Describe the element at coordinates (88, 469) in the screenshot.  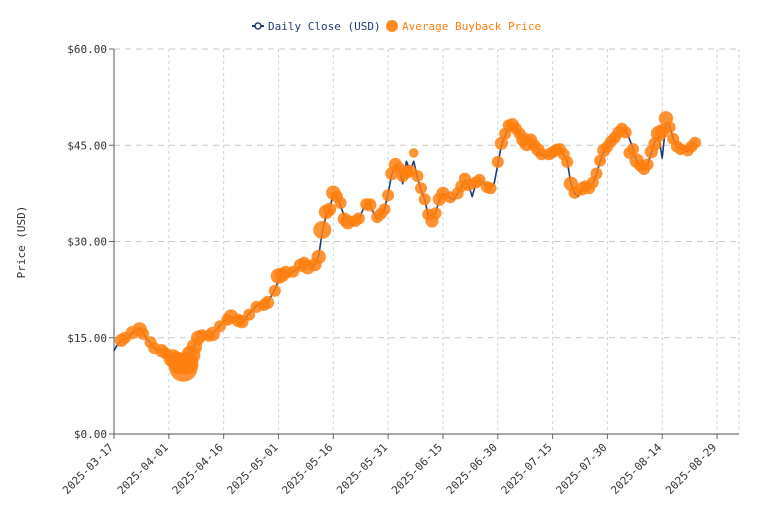
I see `x-tick-label: 2025-03-17` at that location.